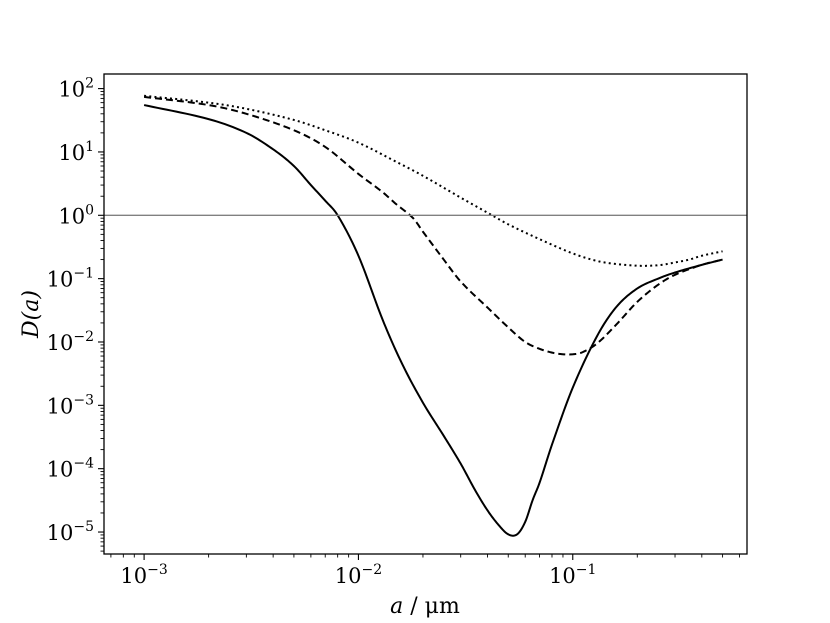  What do you see at coordinates (70, 532) in the screenshot?
I see `y-tick-label: 10⁻⁵` at bounding box center [70, 532].